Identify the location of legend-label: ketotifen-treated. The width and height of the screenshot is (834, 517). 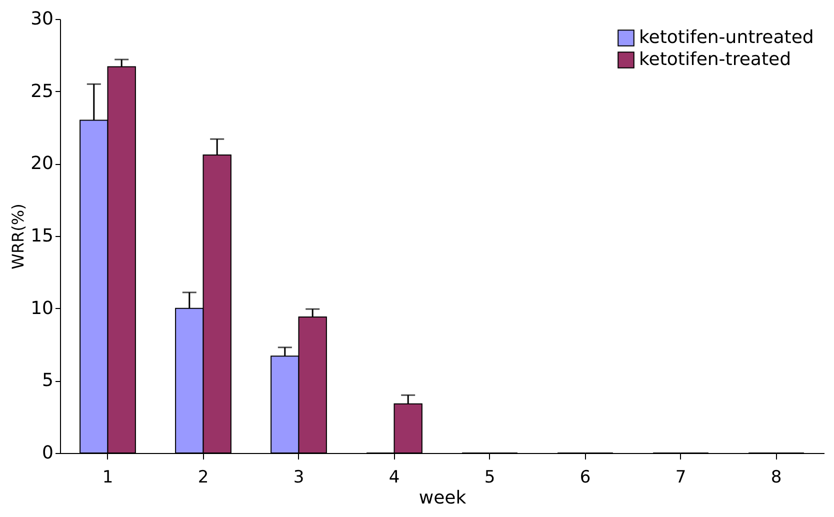
(715, 59).